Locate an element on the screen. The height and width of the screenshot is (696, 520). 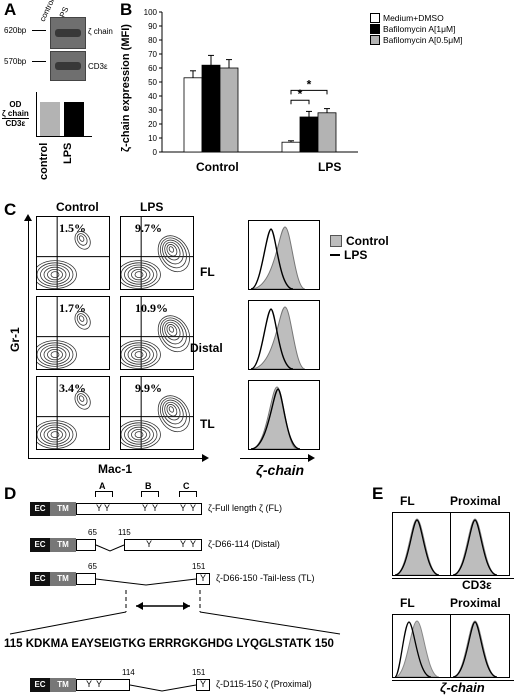
flow-grid: 1.5% 9.7% 1.7% 10.9% 3.4% 9.9% is located at coordinates (123, 335).